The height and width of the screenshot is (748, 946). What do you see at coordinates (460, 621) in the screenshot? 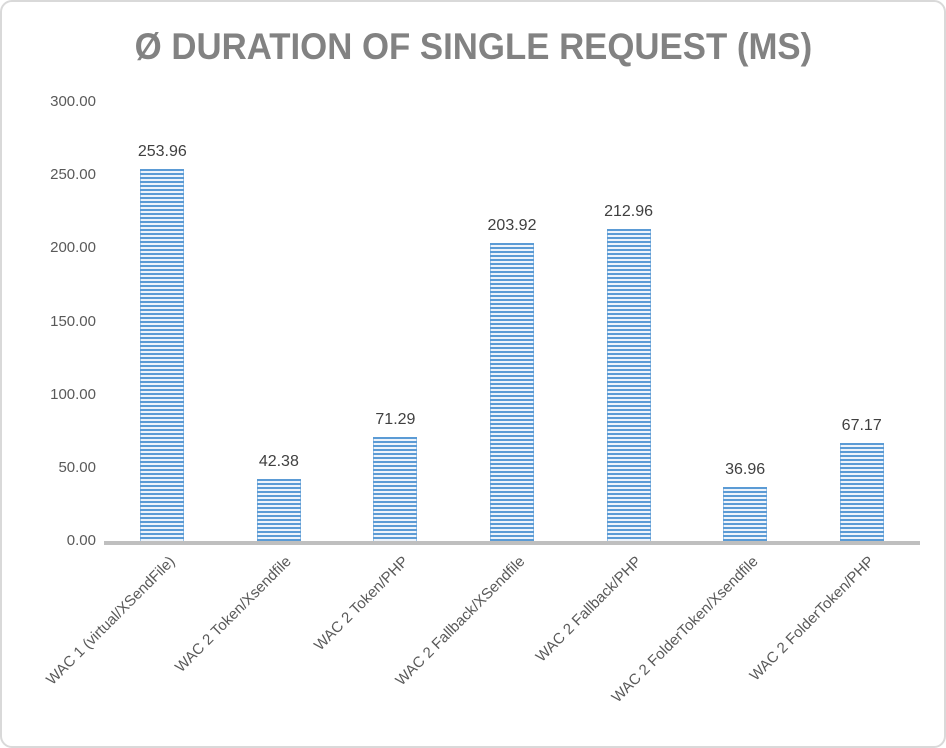
I see `category-label-4: WAC 2 Fallback/XSendfile` at bounding box center [460, 621].